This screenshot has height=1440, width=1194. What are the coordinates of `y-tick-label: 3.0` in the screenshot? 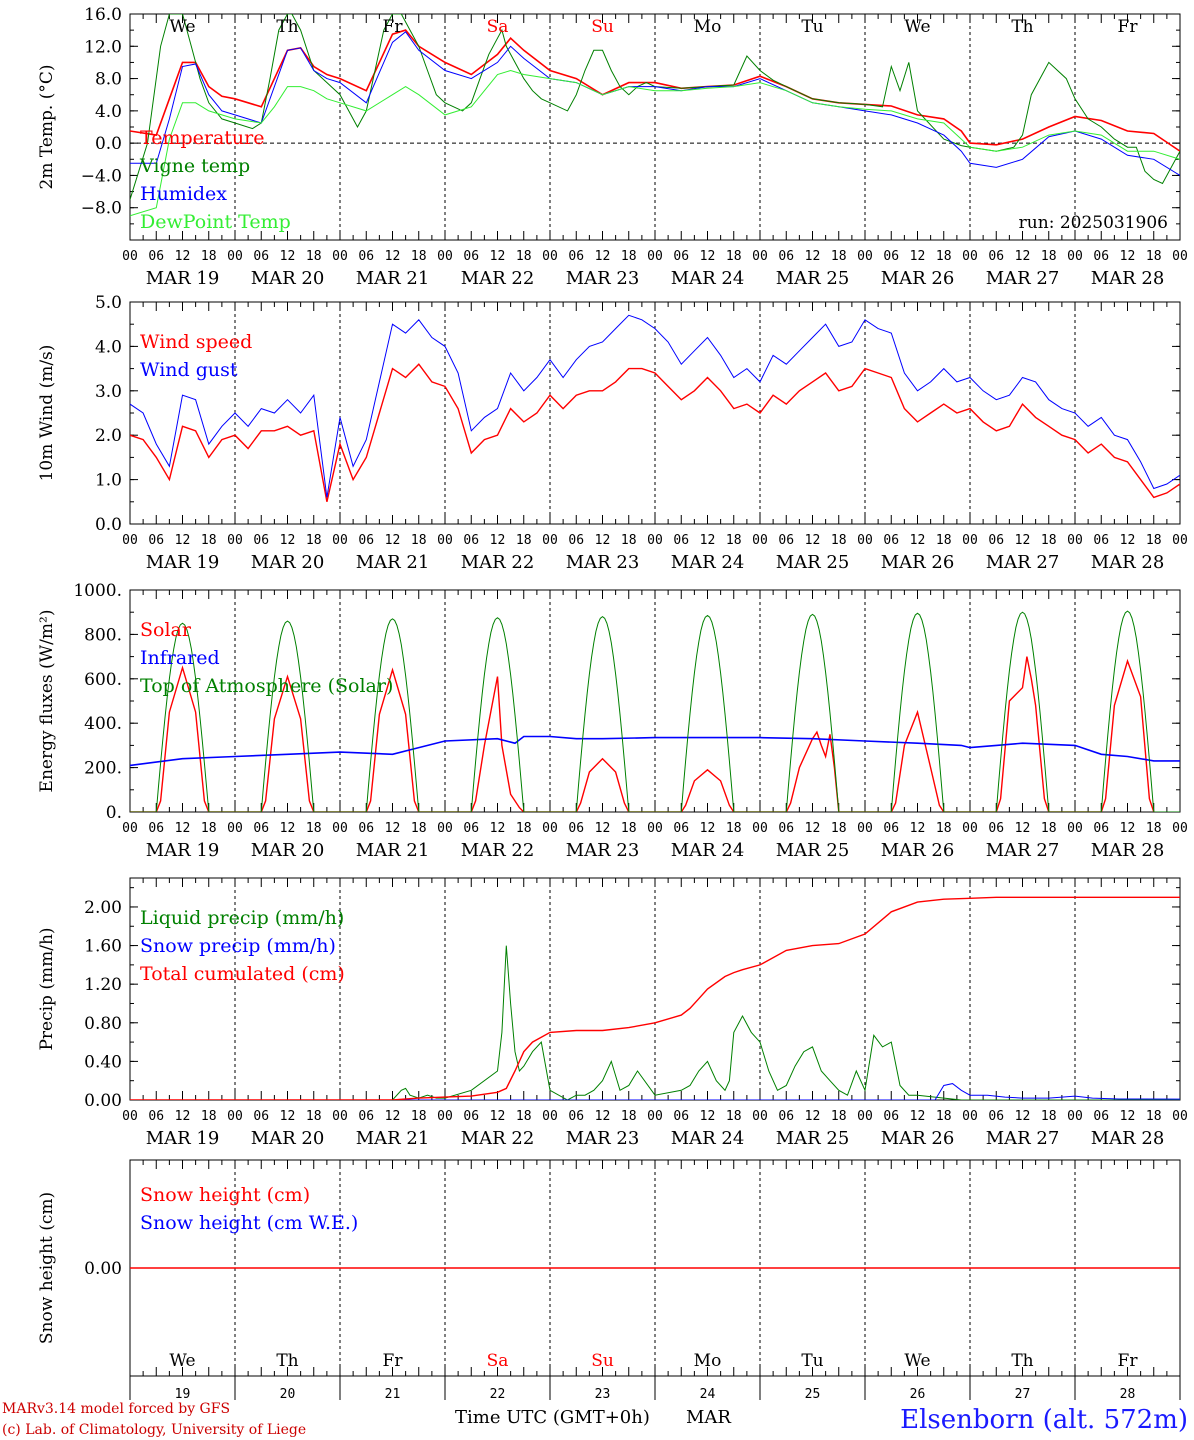 It's located at (108, 392).